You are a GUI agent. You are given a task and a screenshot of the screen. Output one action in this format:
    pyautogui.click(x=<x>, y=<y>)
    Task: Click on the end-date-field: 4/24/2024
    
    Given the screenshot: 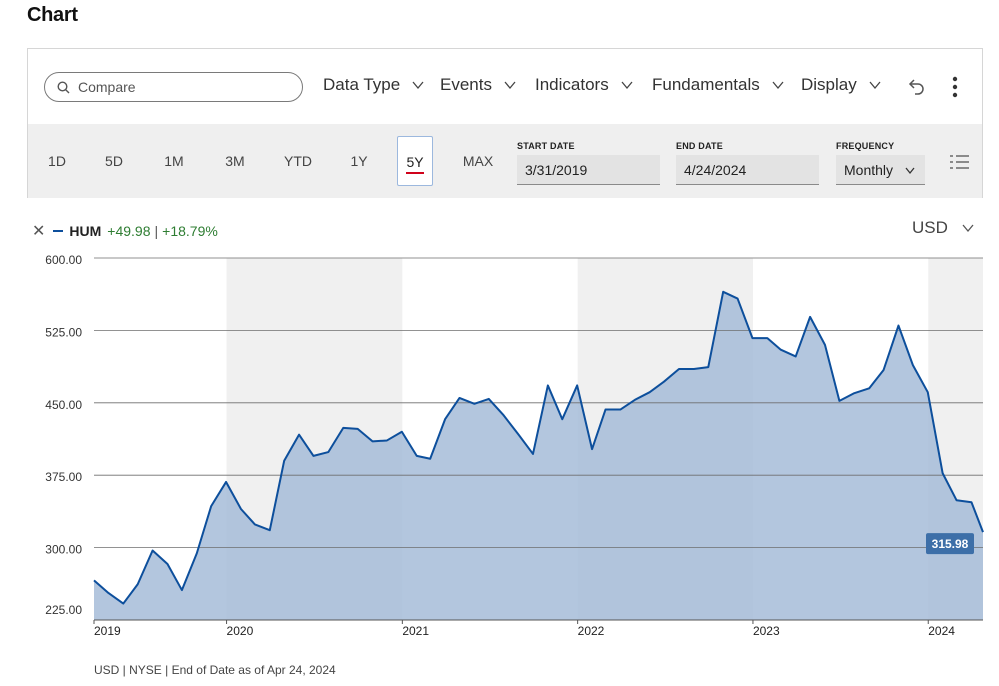 What is the action you would take?
    pyautogui.click(x=747, y=170)
    